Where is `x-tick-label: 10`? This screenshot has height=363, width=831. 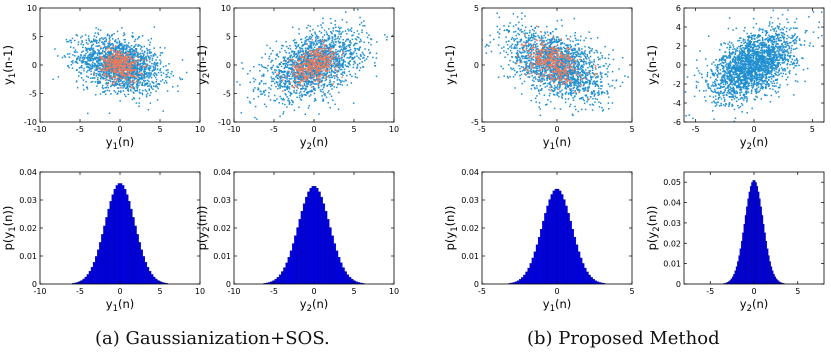
x-tick-label: 10 is located at coordinates (394, 129).